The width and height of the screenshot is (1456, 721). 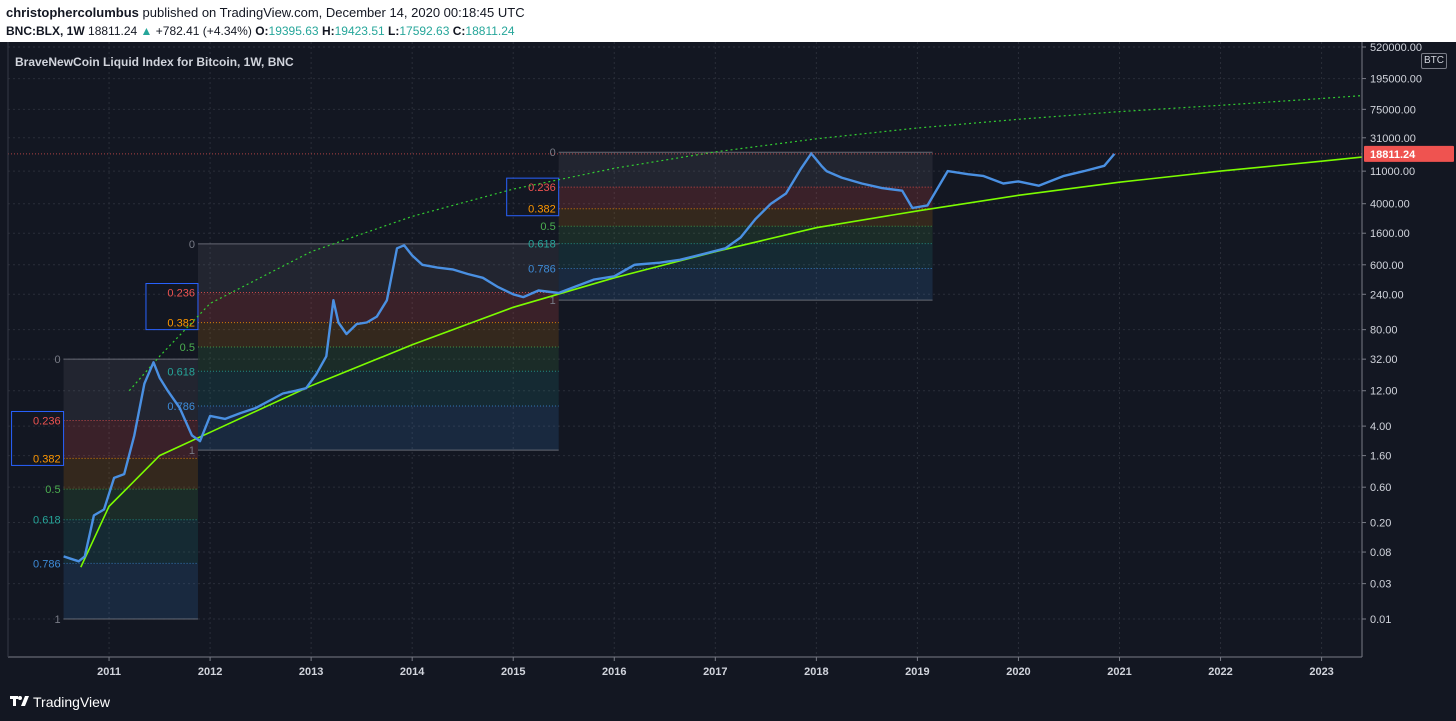 What do you see at coordinates (1434, 61) in the screenshot?
I see `currency-badge: BTC` at bounding box center [1434, 61].